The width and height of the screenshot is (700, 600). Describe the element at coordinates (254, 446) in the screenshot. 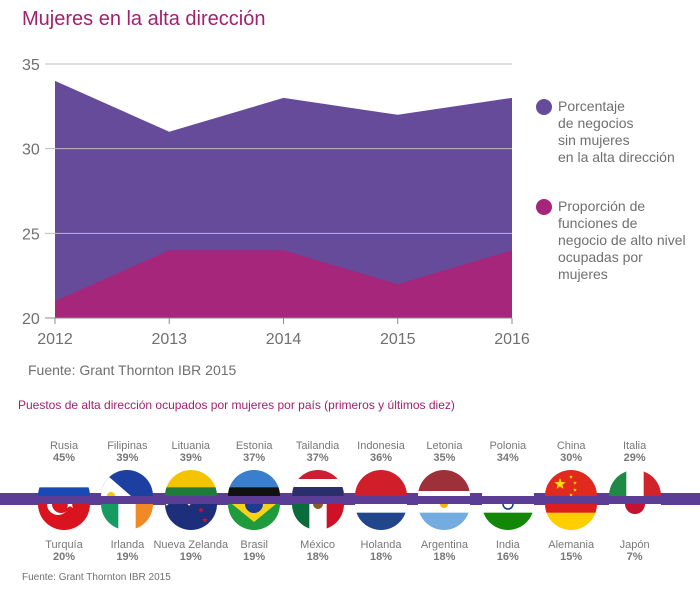

I see `top-country-name: Estonia` at that location.